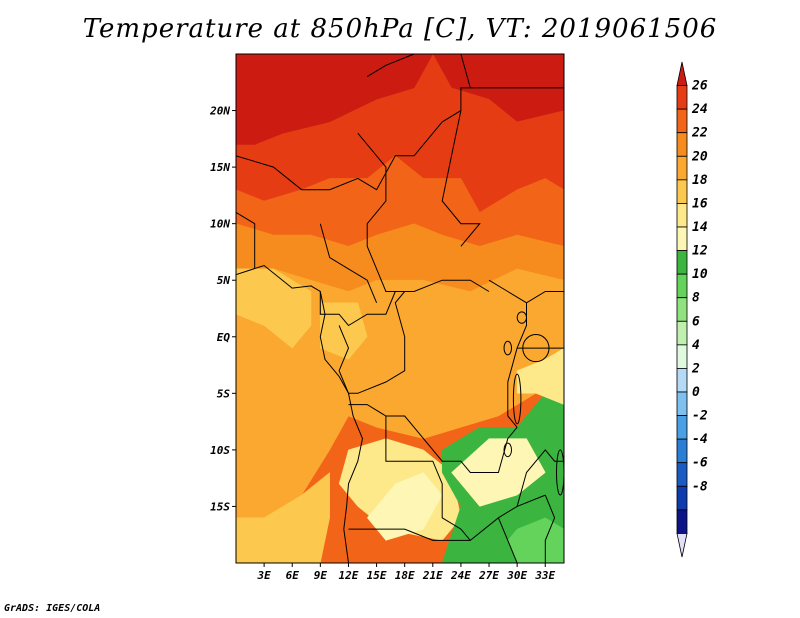  Describe the element at coordinates (263, 575) in the screenshot. I see `lon-label: 3E` at that location.